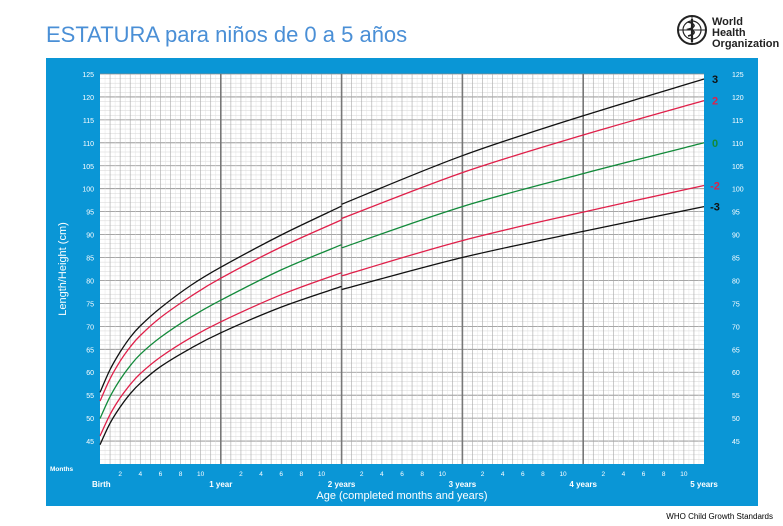 This screenshot has height=526, width=783. I want to click on organization-name-line2: Organization, so click(746, 44).